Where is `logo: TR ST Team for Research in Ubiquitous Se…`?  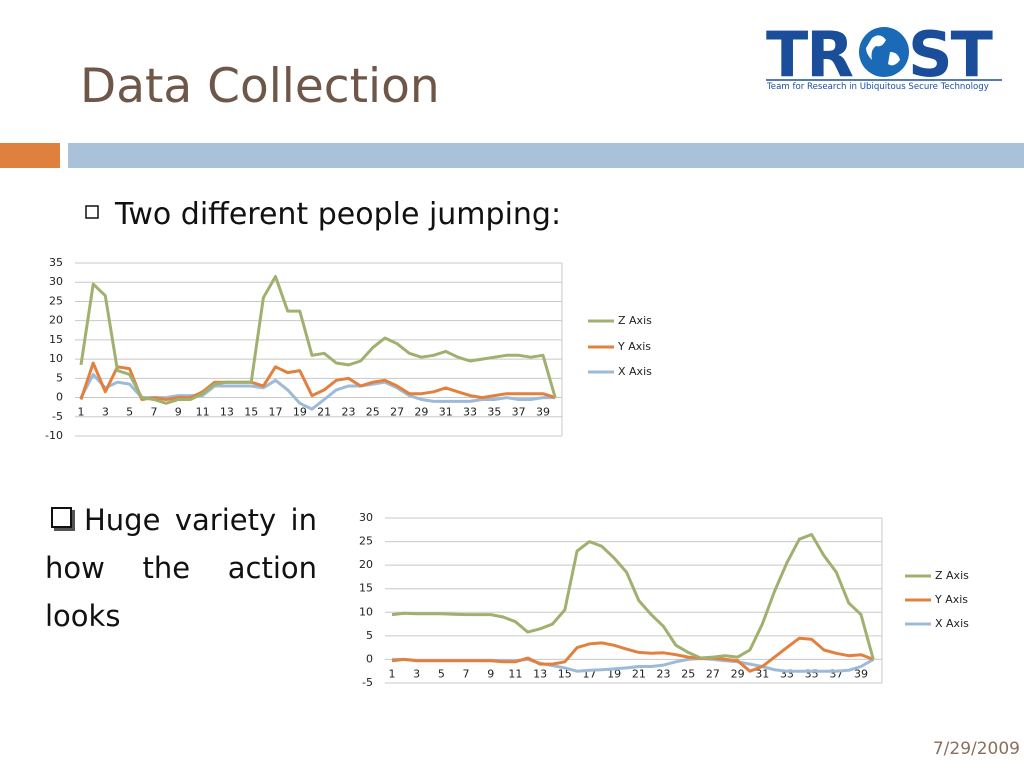 logo: TR ST Team for Research in Ubiquitous Se… is located at coordinates (884, 55).